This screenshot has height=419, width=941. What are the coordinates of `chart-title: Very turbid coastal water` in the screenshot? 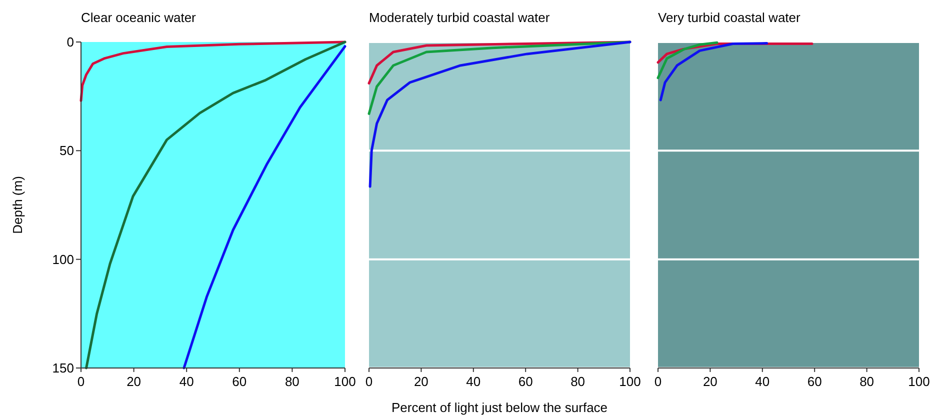 It's located at (730, 17).